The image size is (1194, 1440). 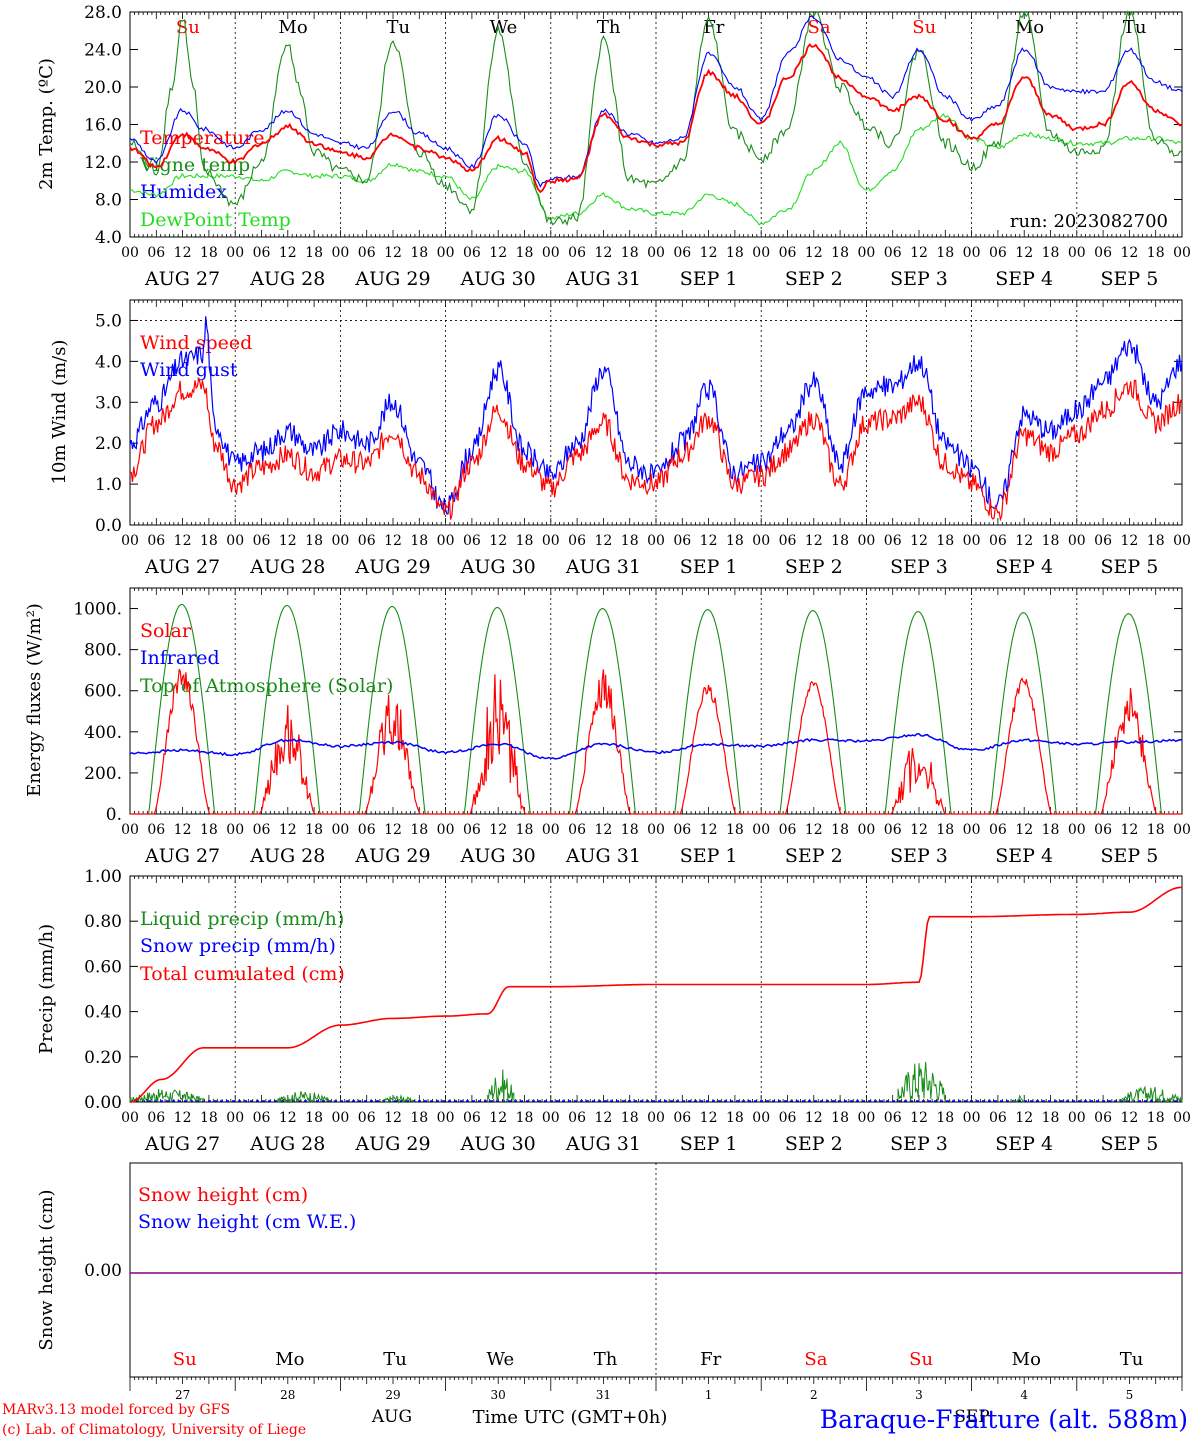 I want to click on energy-ytick-label: 800., so click(x=103, y=651).